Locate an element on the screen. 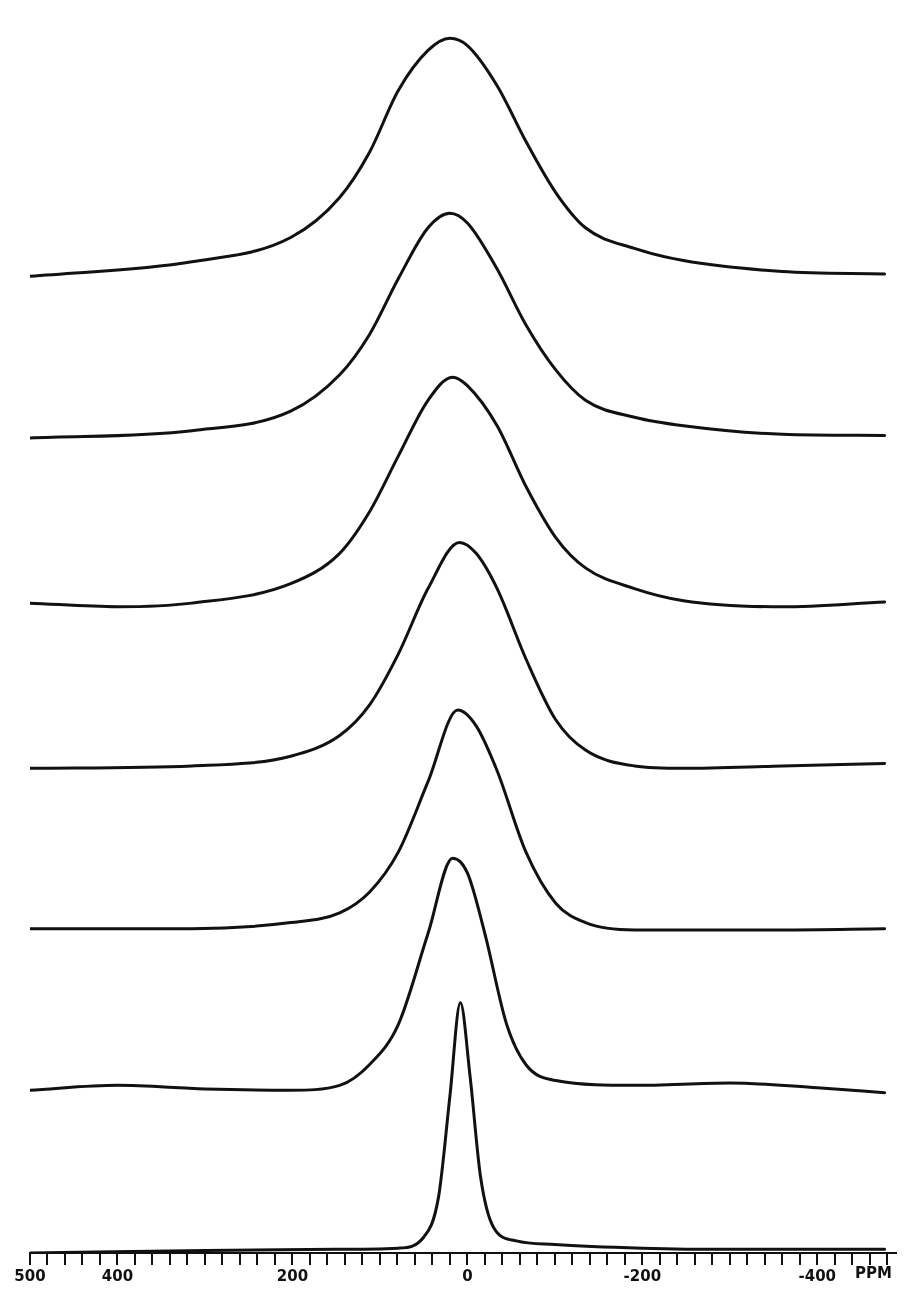 The image size is (916, 1299). x-tick-label: 400 is located at coordinates (117, 1275).